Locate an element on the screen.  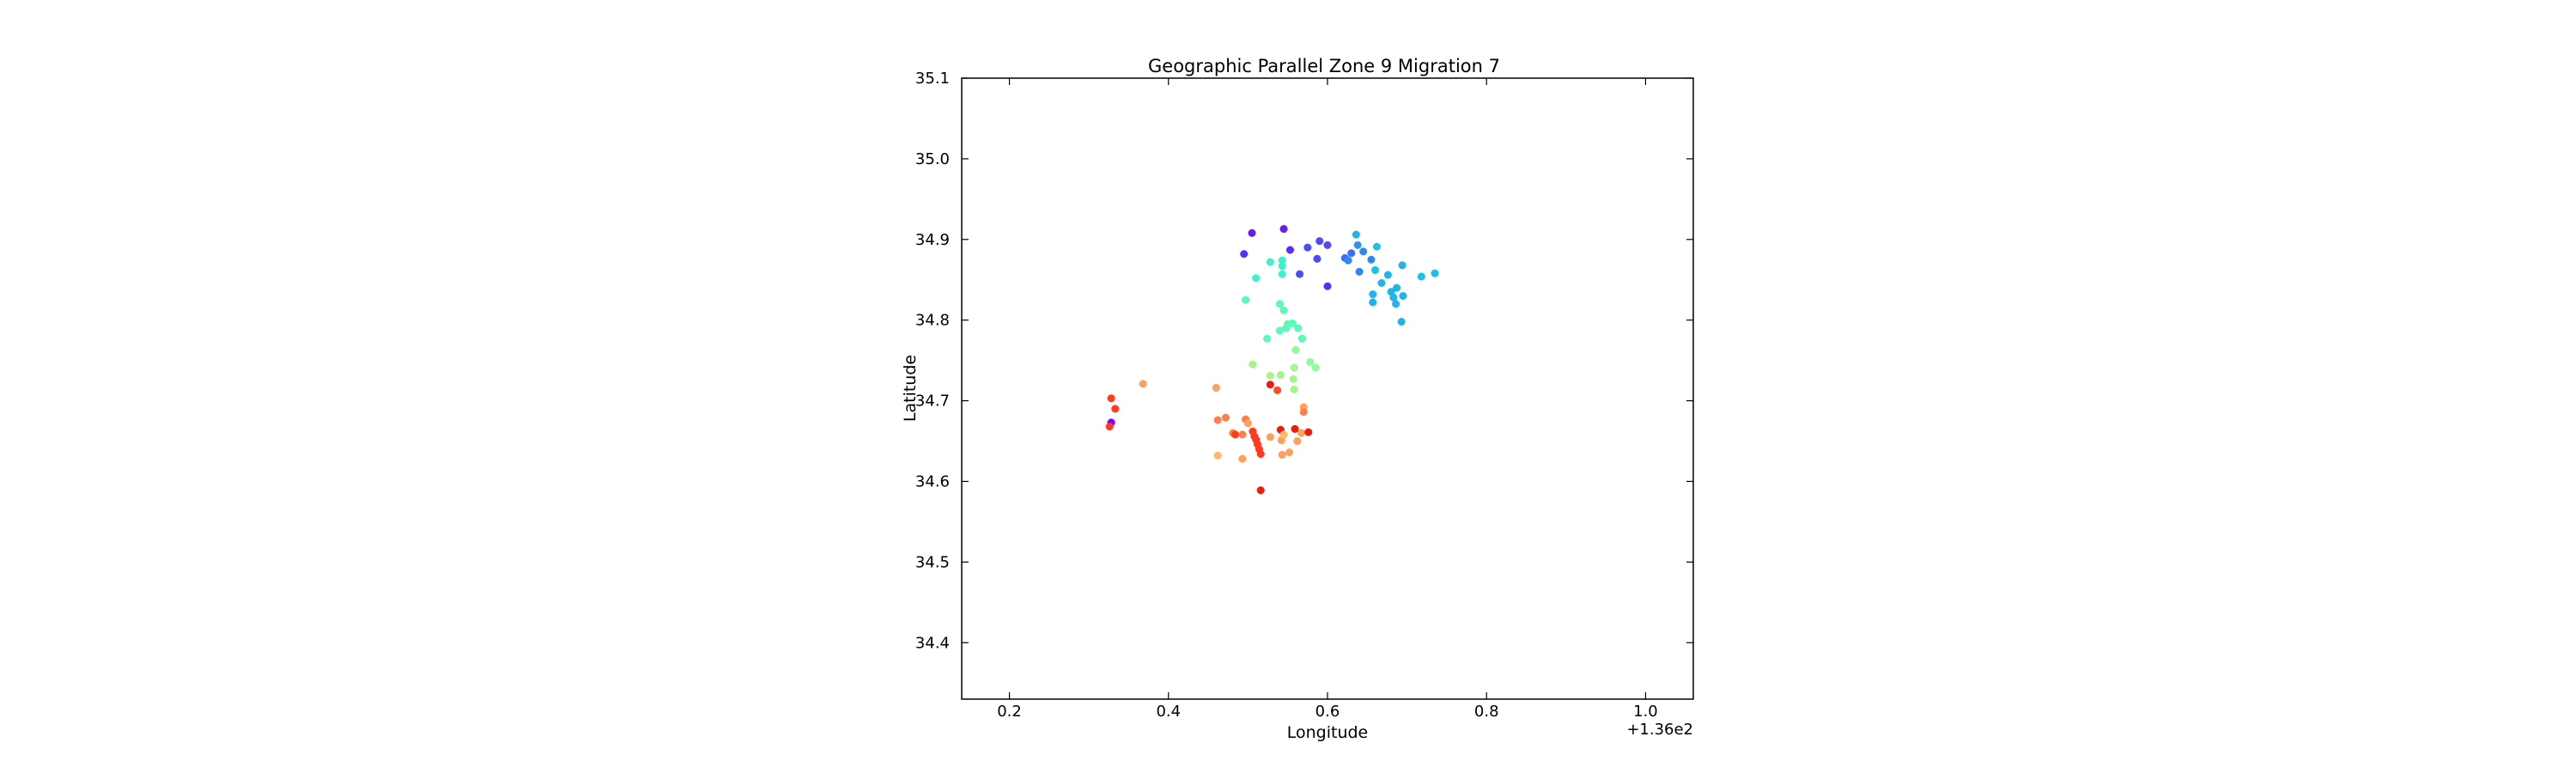
x-tick-label: 0.6 is located at coordinates (1327, 712).